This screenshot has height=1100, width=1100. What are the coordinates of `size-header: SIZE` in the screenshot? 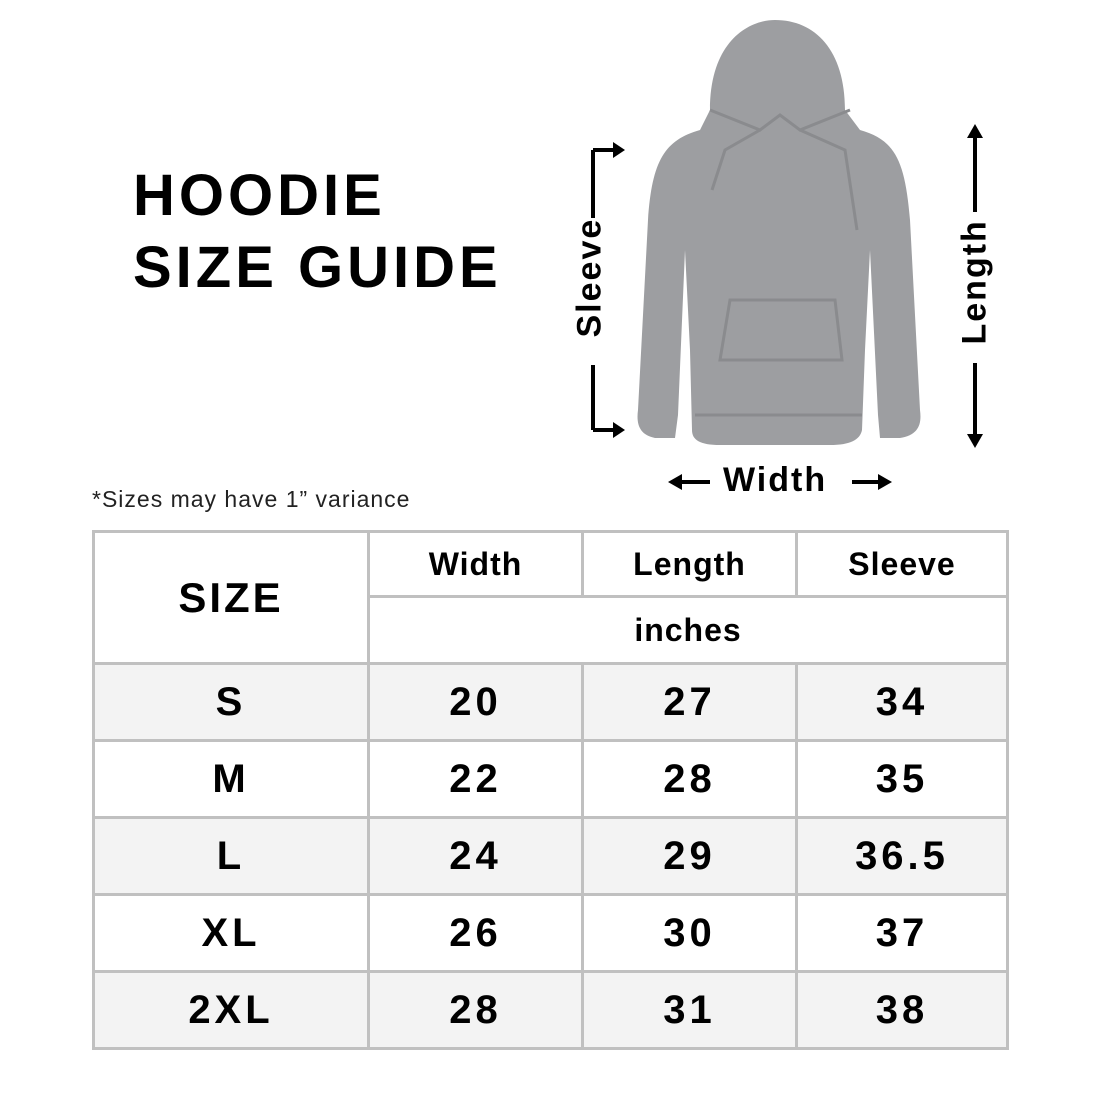 It's located at (231, 597).